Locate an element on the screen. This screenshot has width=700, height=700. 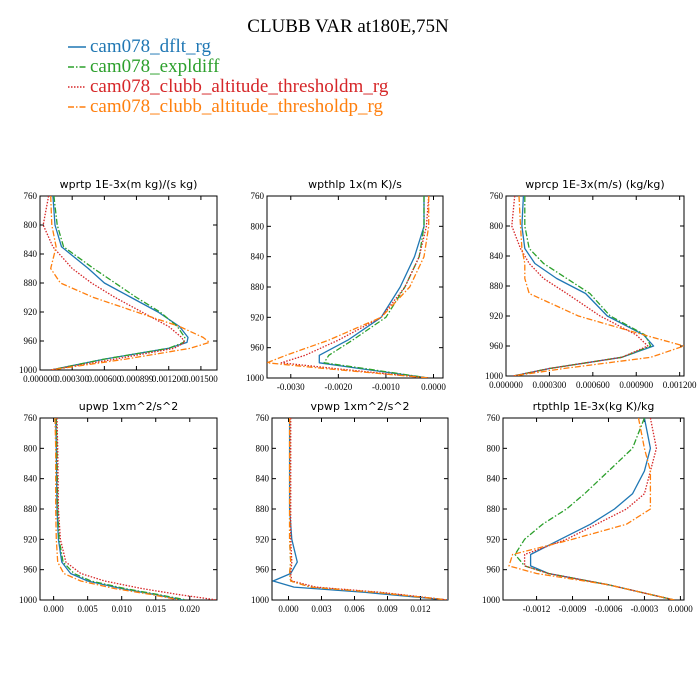
x-tick-label: 0.003 is located at coordinates (321, 609).